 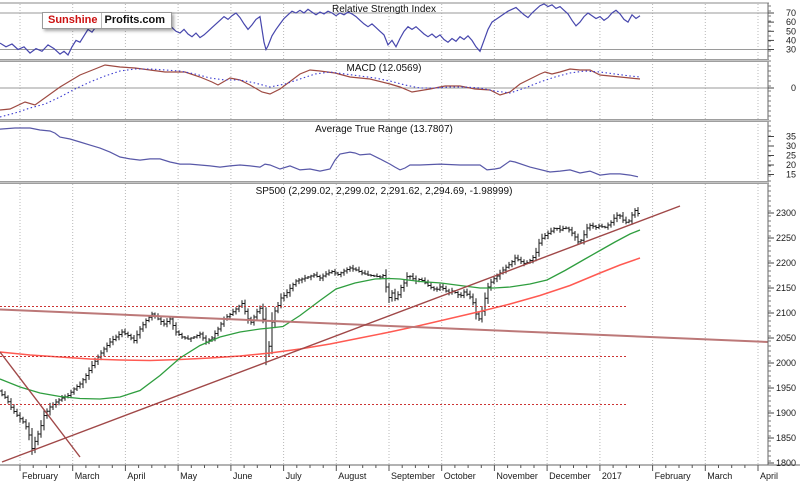 What do you see at coordinates (791, 156) in the screenshot?
I see `atr-axis-label: 25` at bounding box center [791, 156].